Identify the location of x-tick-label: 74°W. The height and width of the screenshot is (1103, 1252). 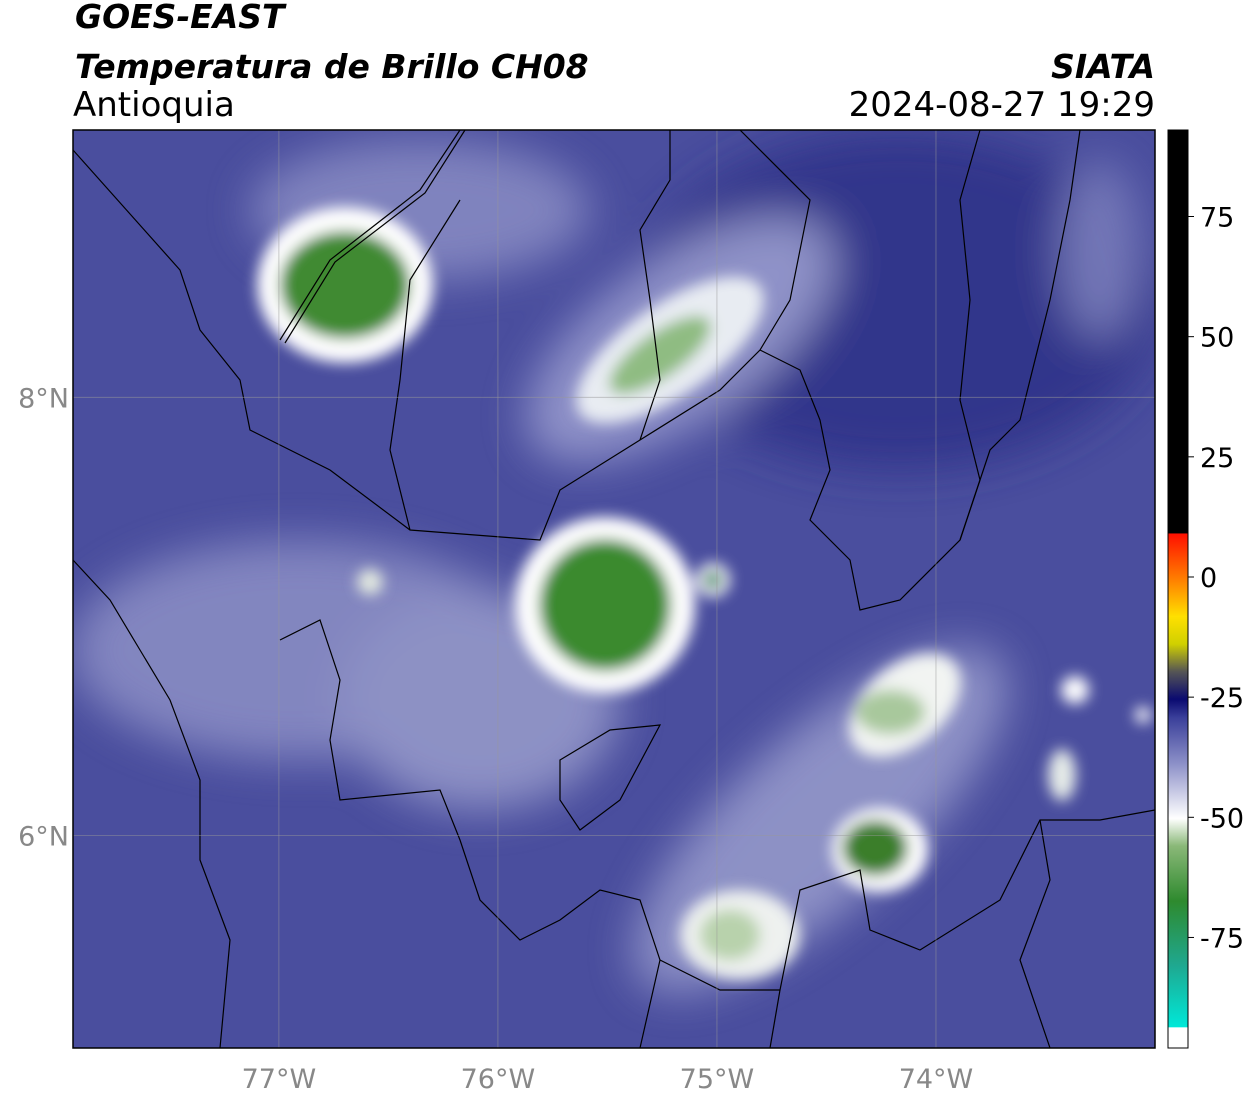
(936, 1079).